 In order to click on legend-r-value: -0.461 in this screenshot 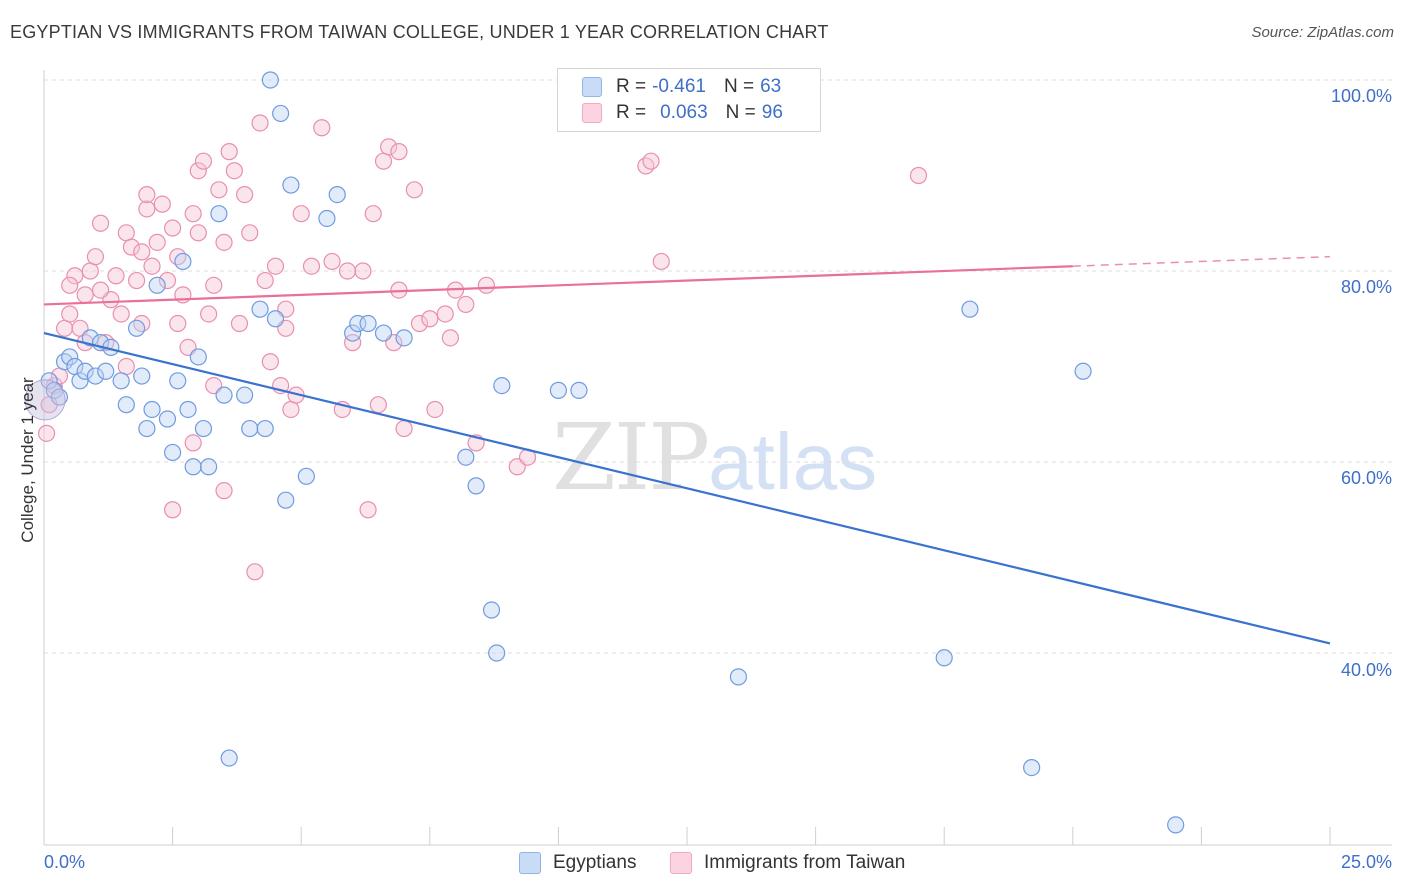, I will do `click(679, 86)`.